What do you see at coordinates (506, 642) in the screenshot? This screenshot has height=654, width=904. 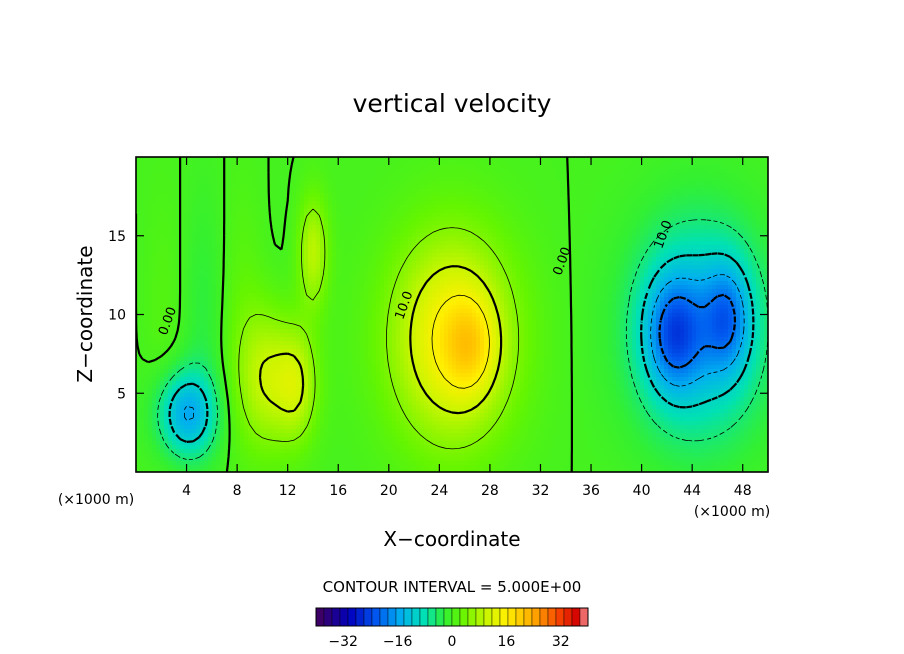 I see `colorbar-tick-label: 16` at bounding box center [506, 642].